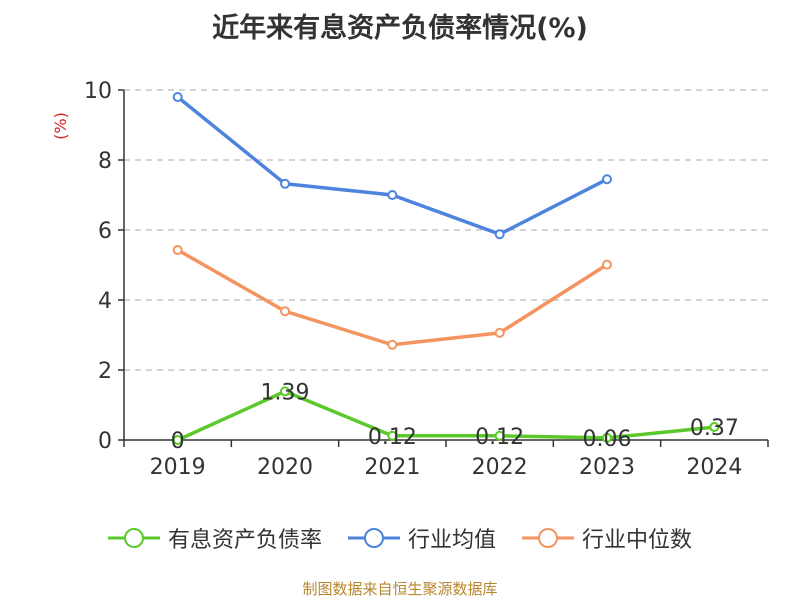 This screenshot has width=800, height=600. I want to click on y-axis-label: (%), so click(60, 126).